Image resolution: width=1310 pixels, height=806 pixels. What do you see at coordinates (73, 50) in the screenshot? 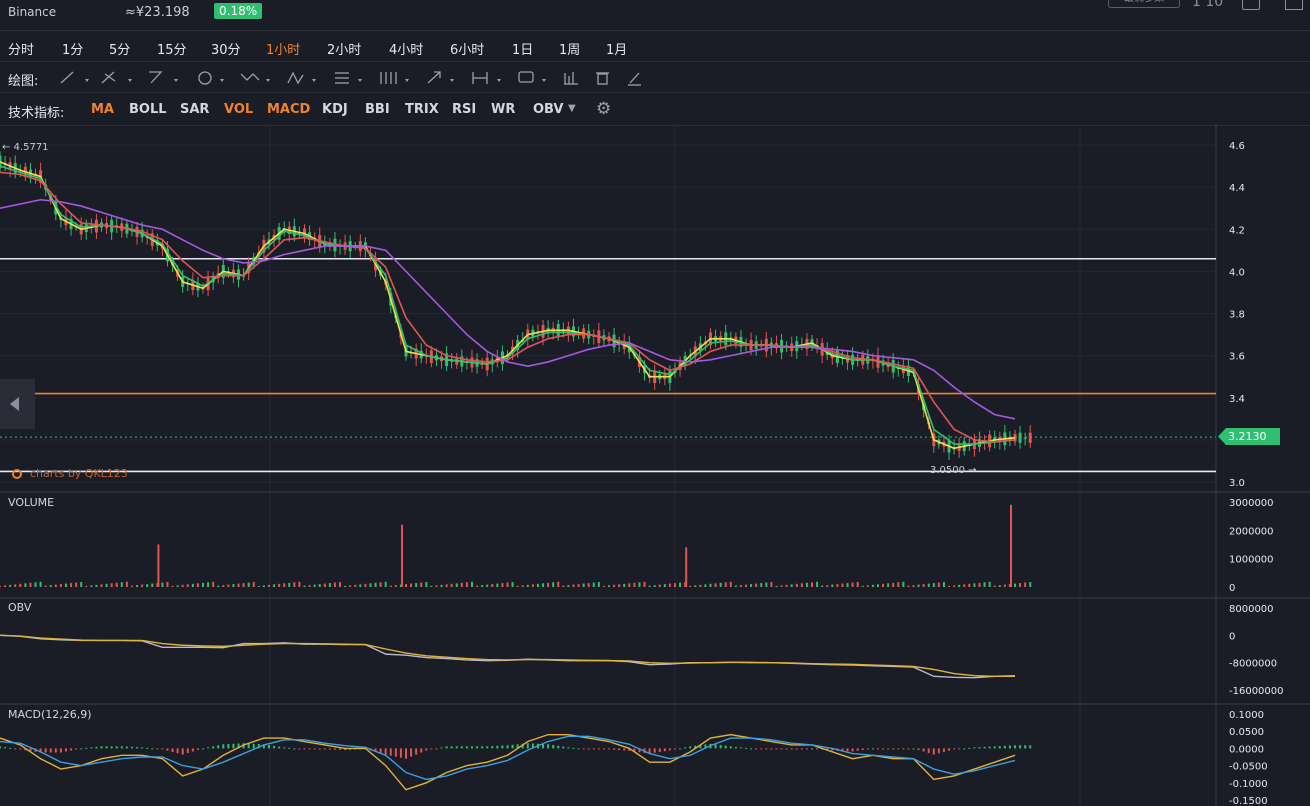
I see `period-tab: 1分` at bounding box center [73, 50].